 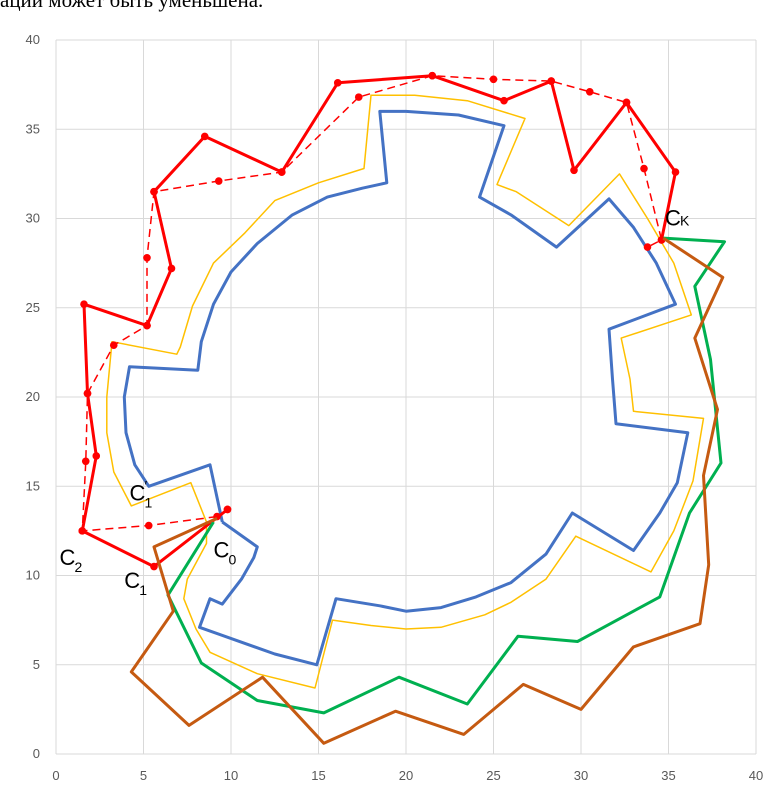 What do you see at coordinates (33, 307) in the screenshot?
I see `y-tick-label: 25` at bounding box center [33, 307].